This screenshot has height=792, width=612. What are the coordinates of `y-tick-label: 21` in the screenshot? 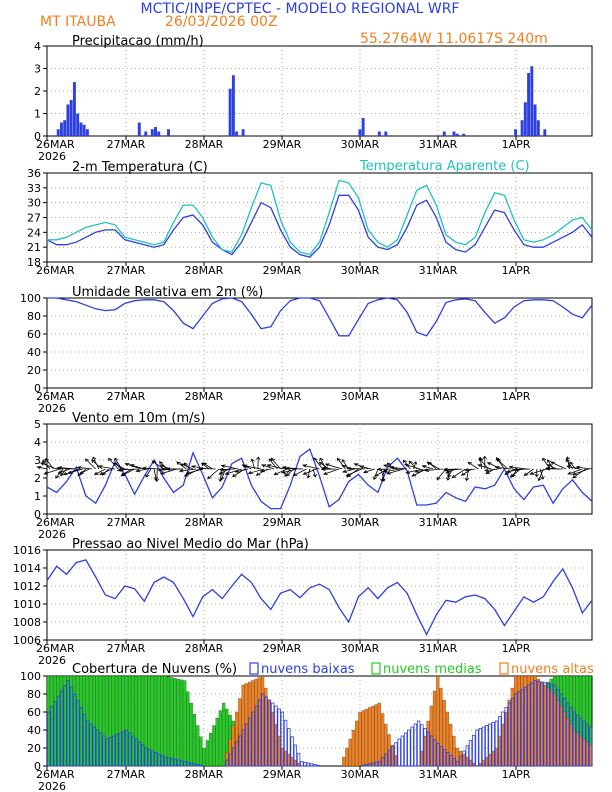 It's located at (34, 247).